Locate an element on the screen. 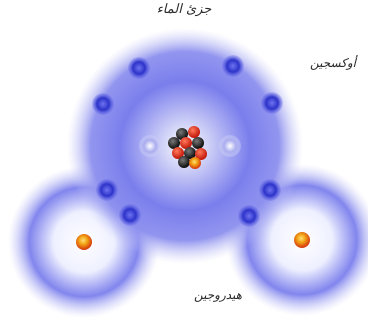 The width and height of the screenshot is (368, 322). oxygen-nucleus is located at coordinates (187, 147).